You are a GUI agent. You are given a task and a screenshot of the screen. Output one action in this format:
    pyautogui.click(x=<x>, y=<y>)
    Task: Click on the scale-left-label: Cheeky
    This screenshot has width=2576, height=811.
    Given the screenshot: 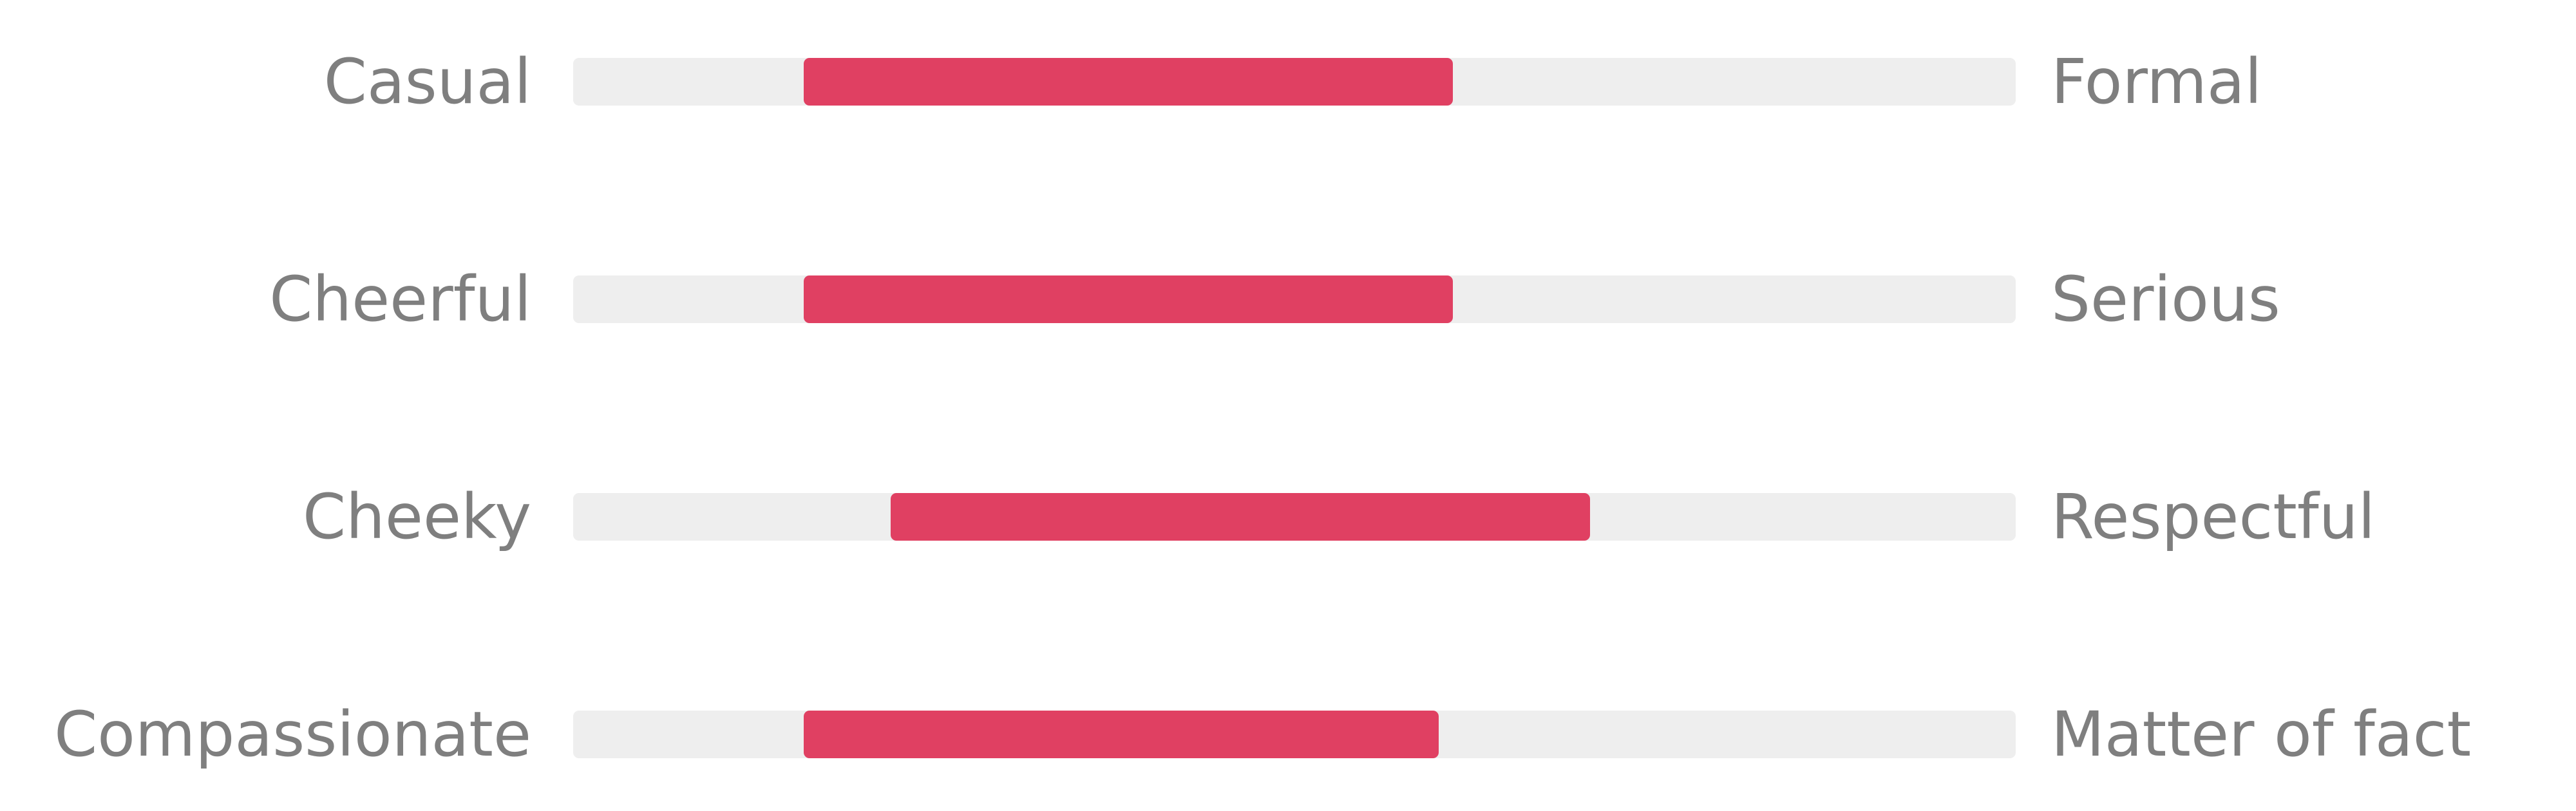 What is the action you would take?
    pyautogui.click(x=417, y=517)
    